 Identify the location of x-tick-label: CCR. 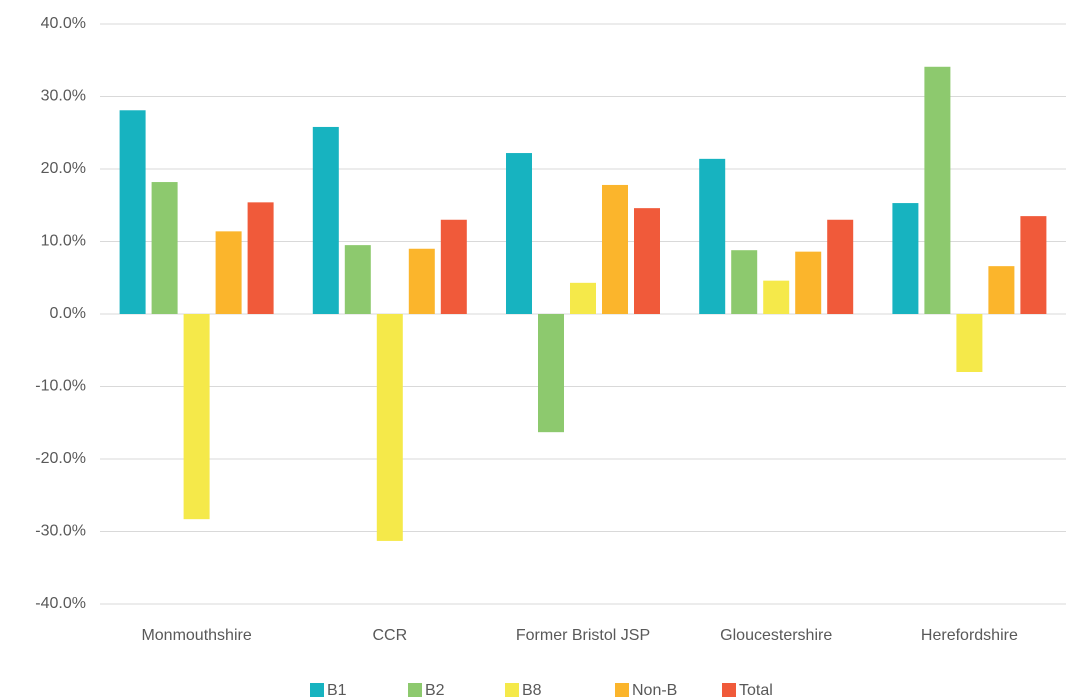
(389, 635).